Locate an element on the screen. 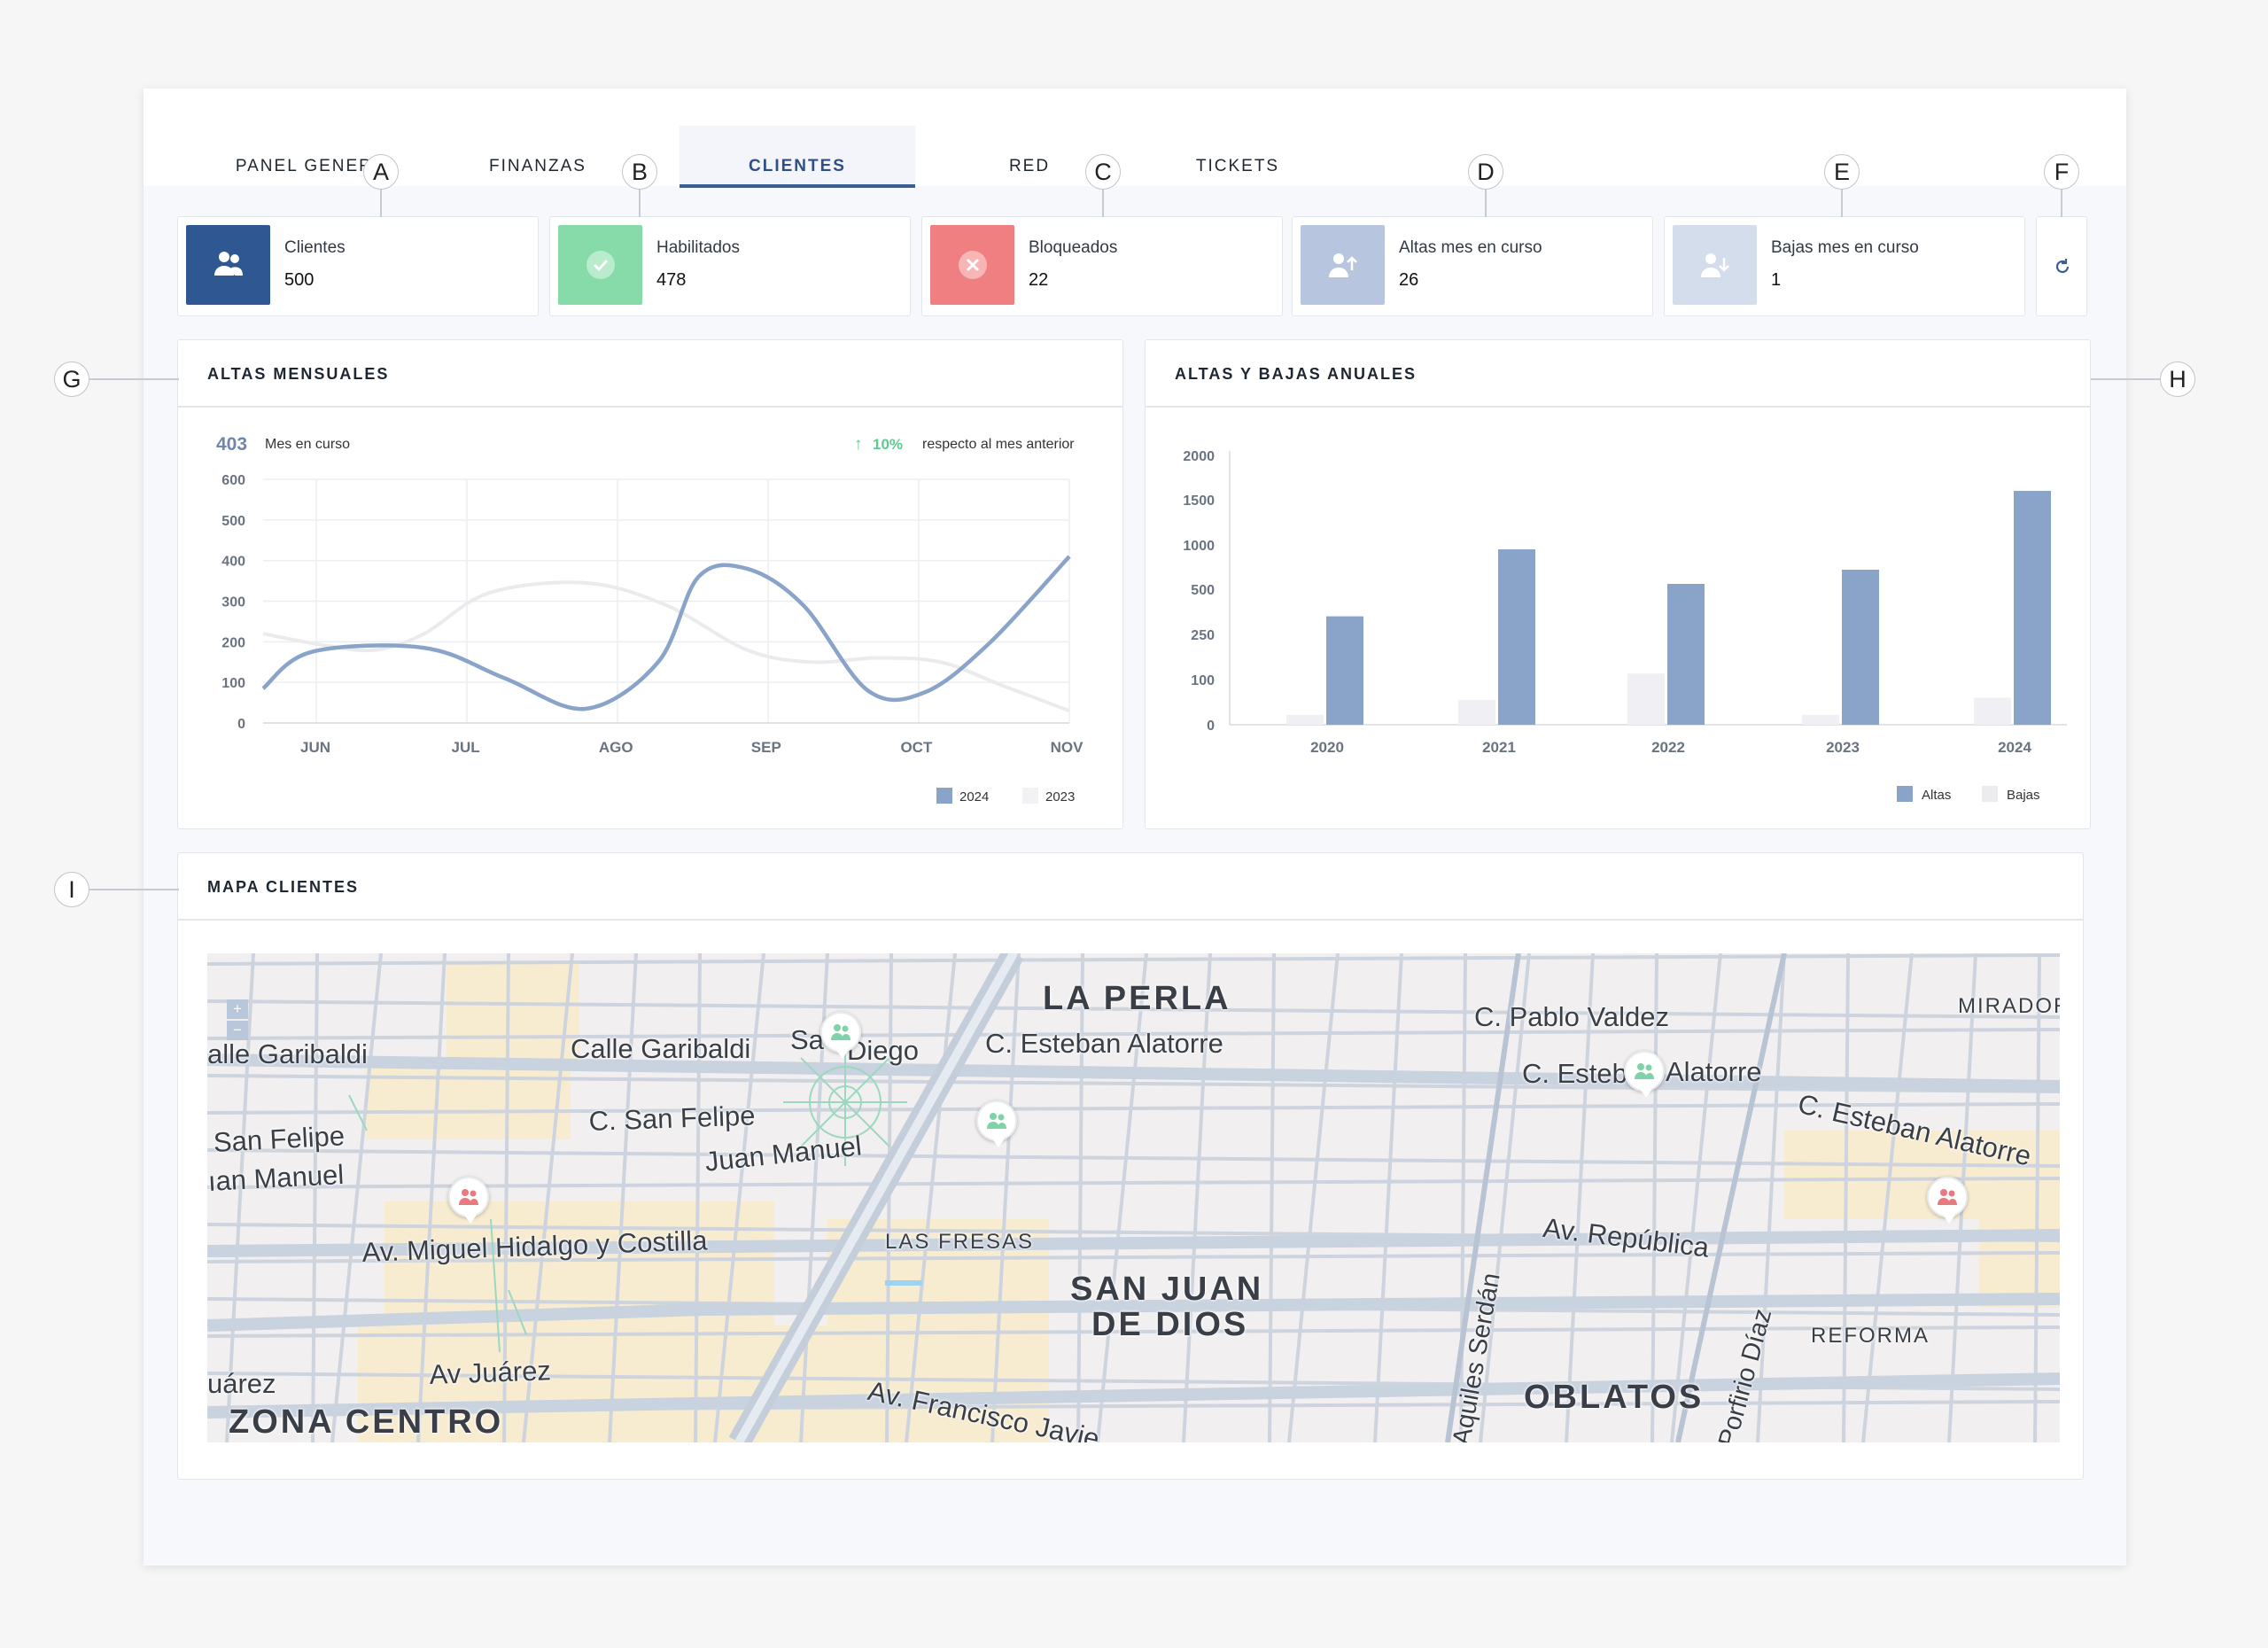 This screenshot has height=1648, width=2268. map-label: C. Pablo Valdez is located at coordinates (1571, 1016).